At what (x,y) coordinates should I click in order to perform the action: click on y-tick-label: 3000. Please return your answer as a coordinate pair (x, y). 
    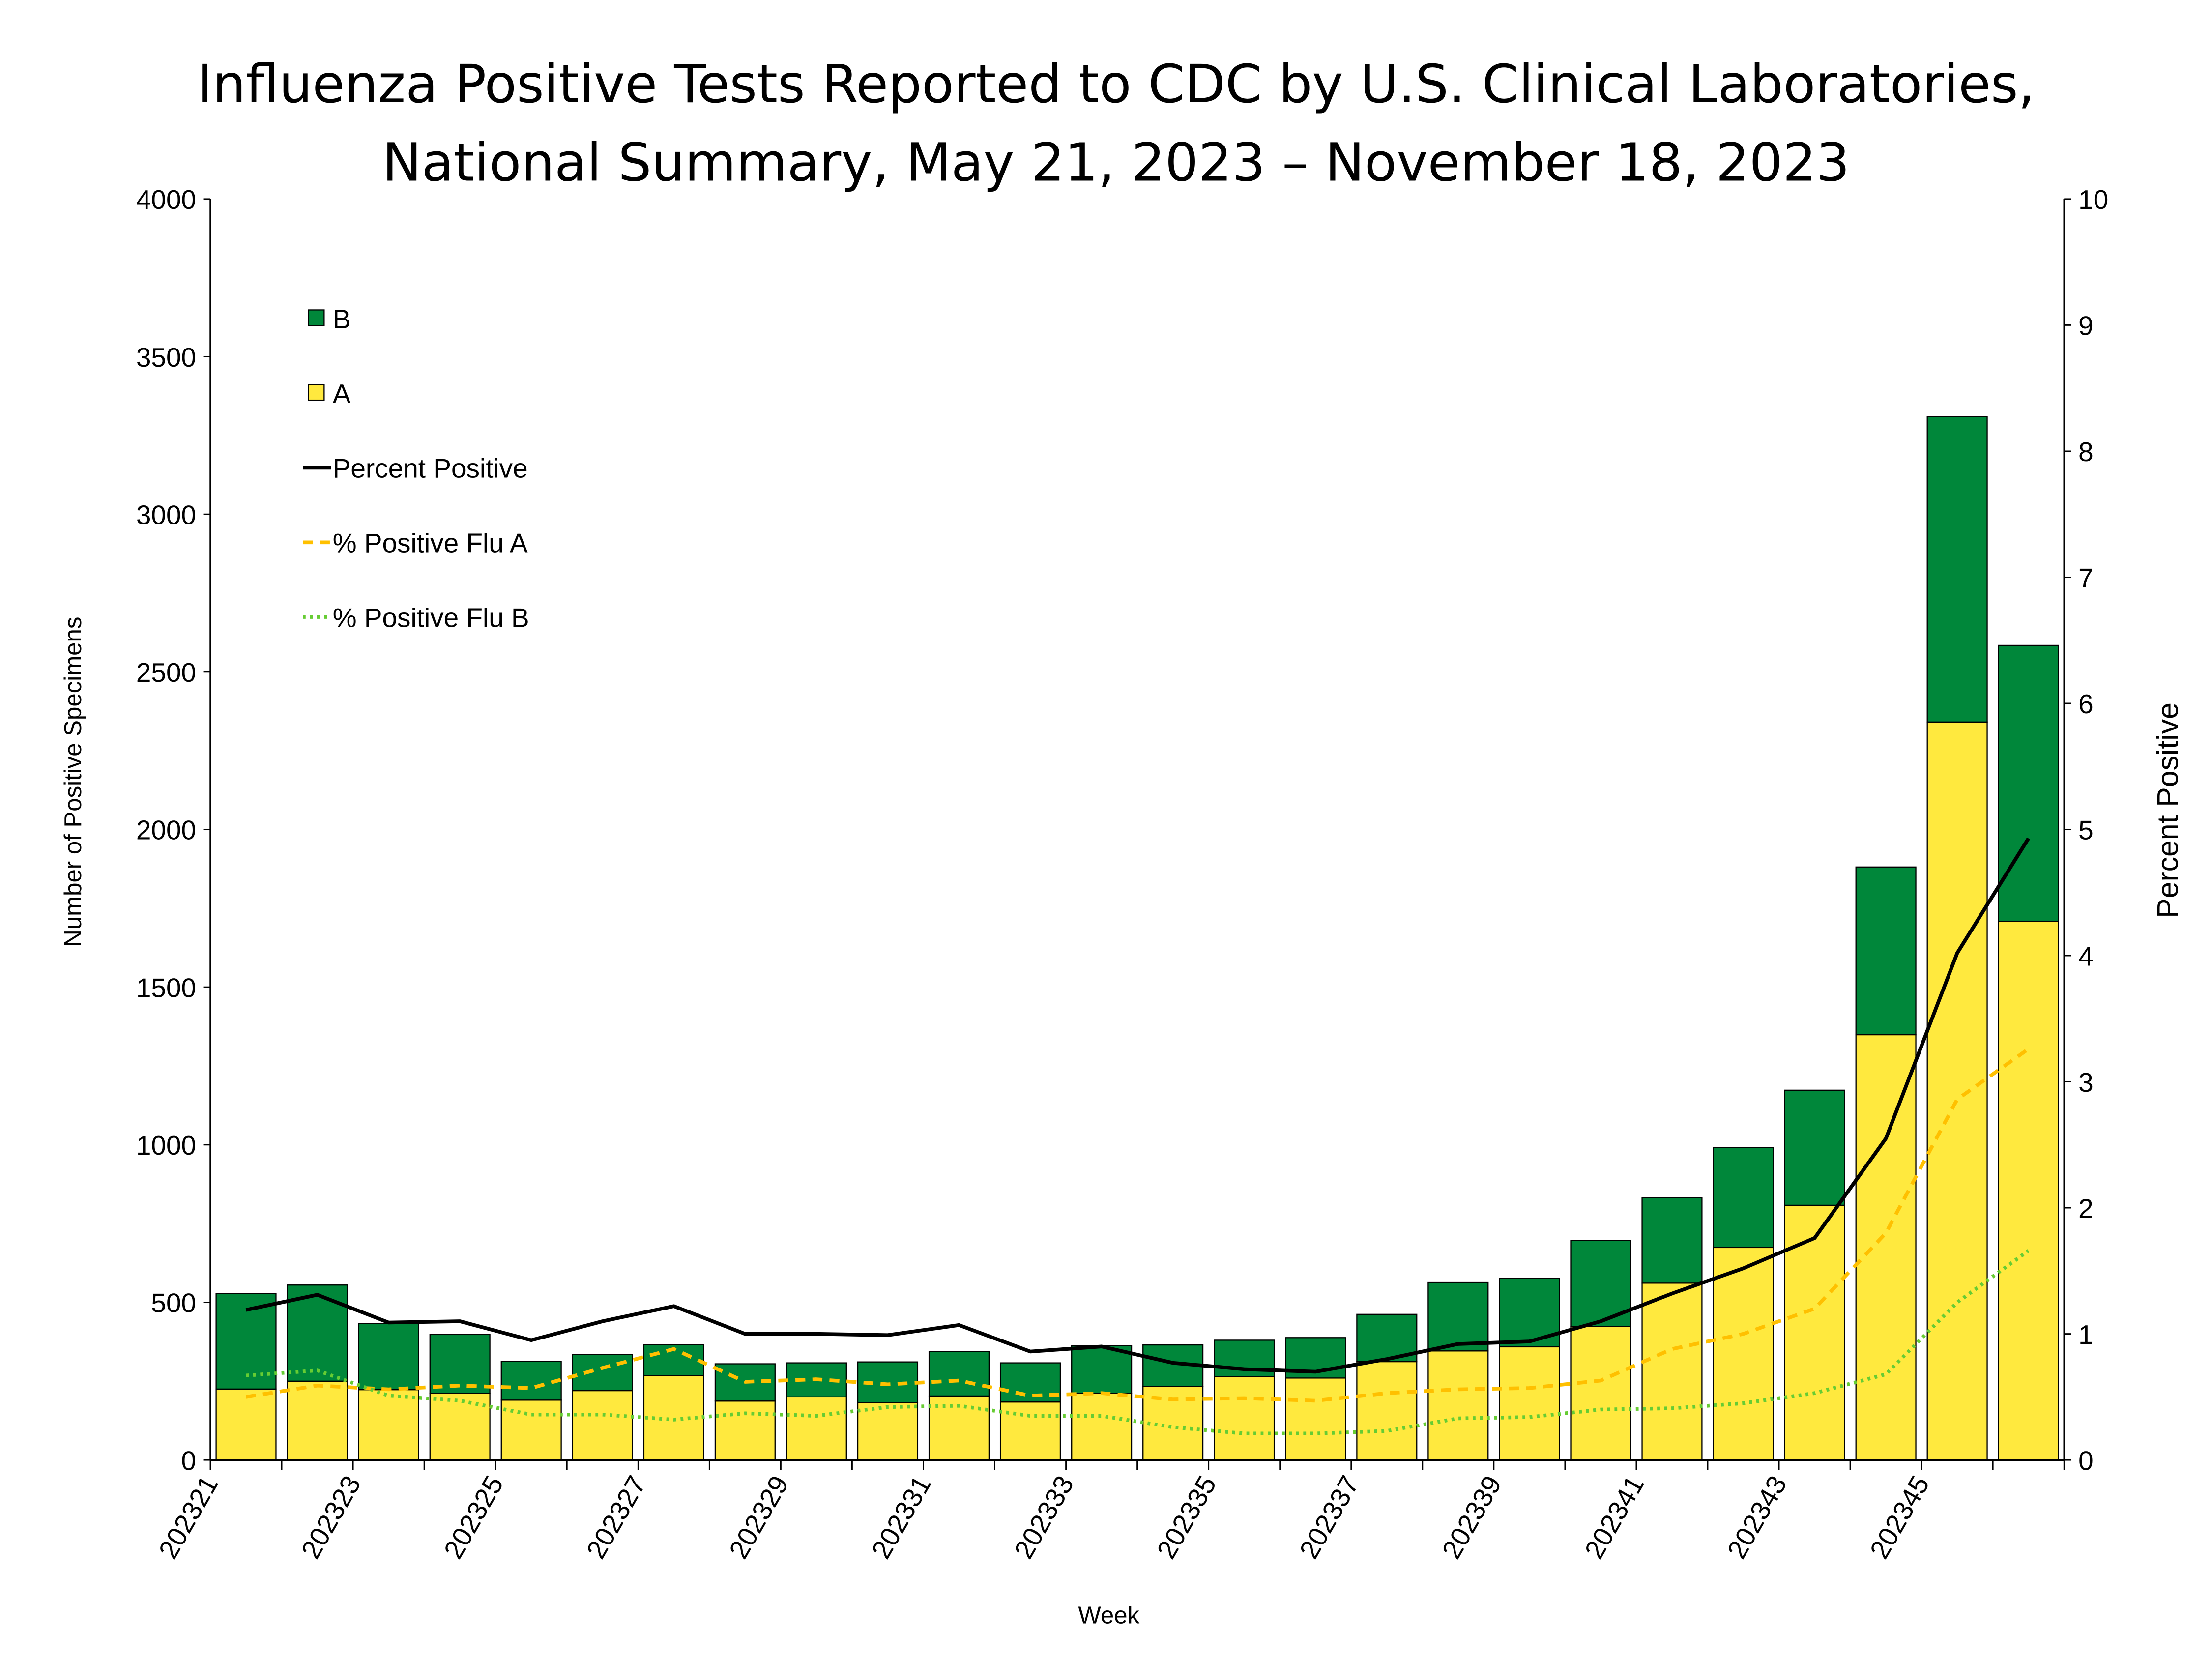
    Looking at the image, I should click on (166, 515).